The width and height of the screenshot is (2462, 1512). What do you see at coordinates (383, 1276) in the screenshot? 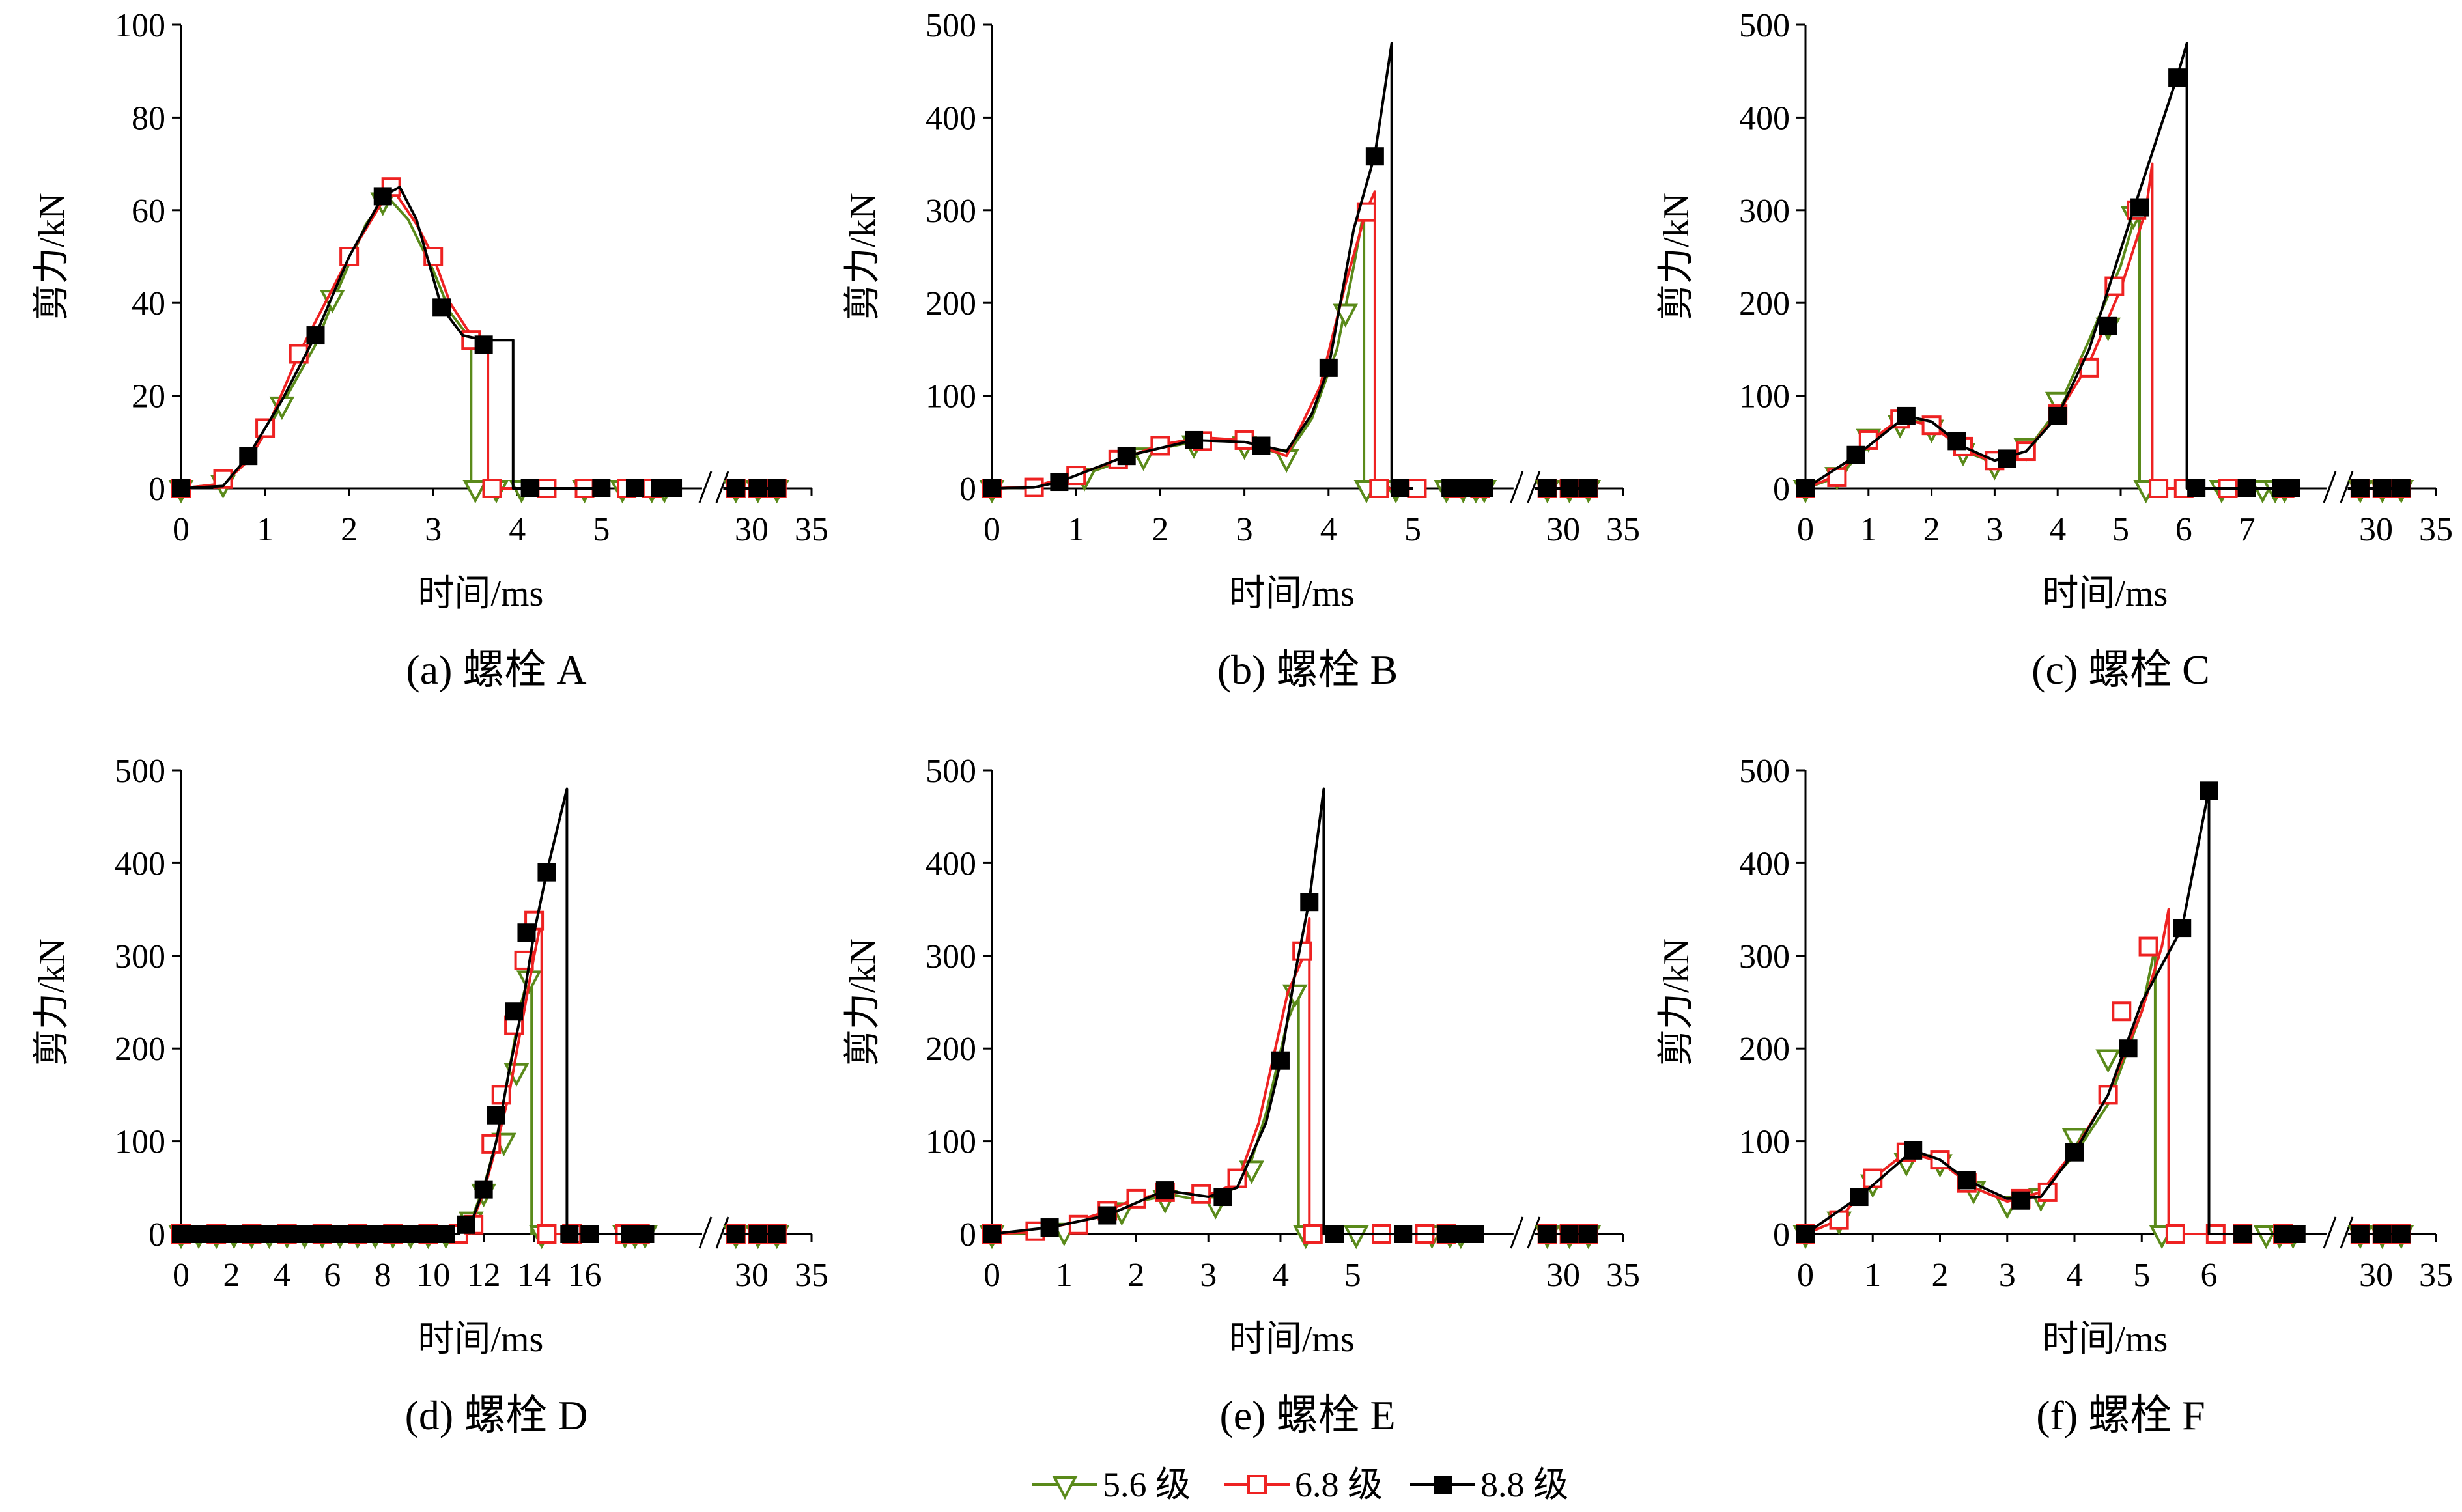
I see `x-tick-label: 8` at bounding box center [383, 1276].